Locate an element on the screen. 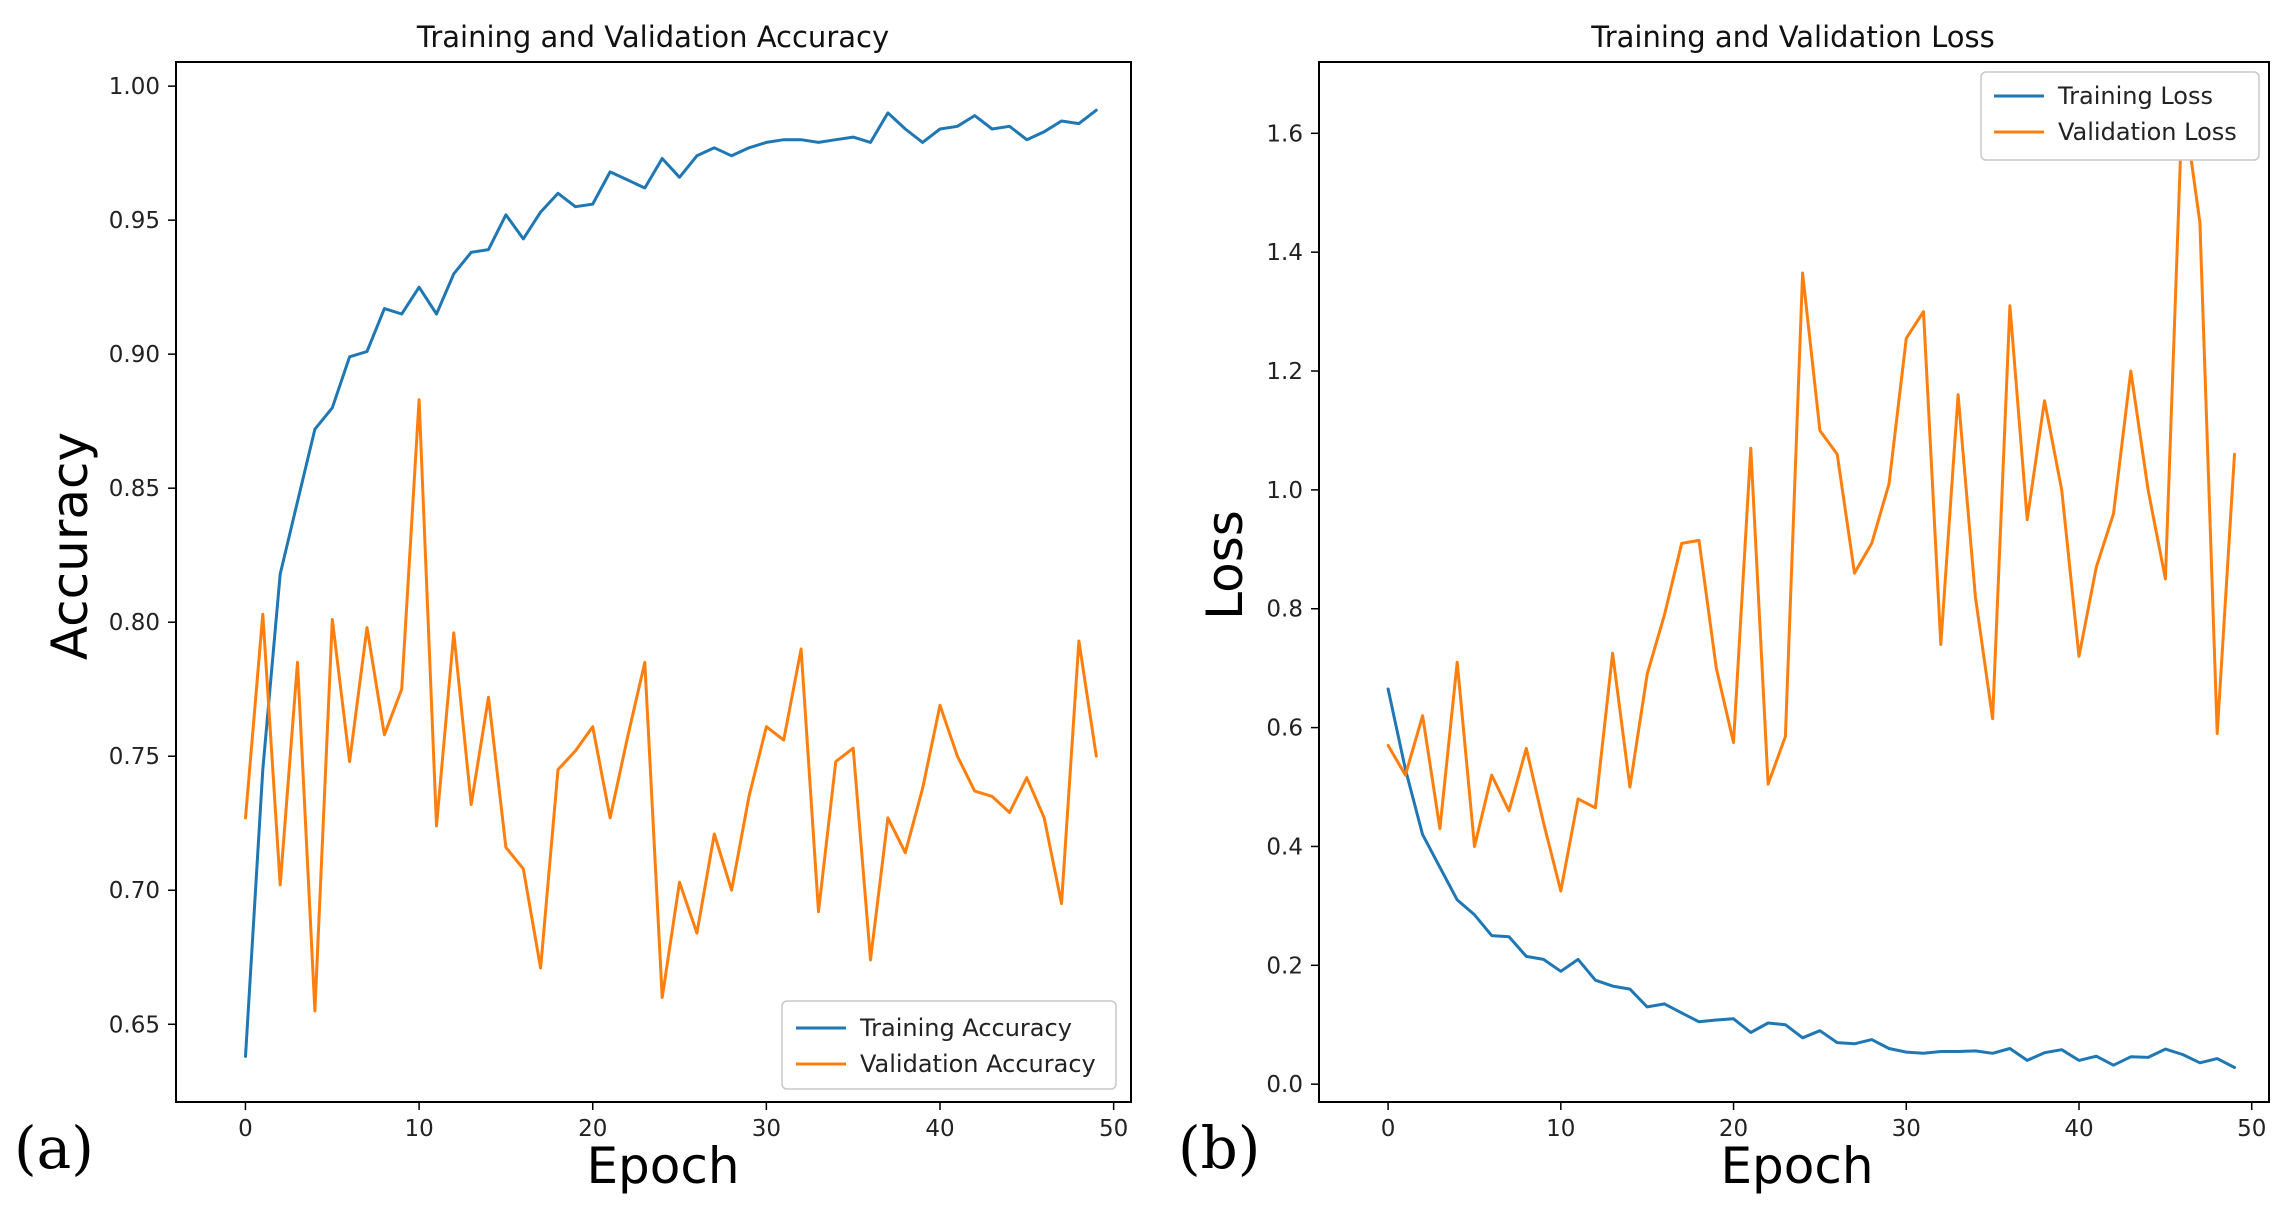 The height and width of the screenshot is (1216, 2291). legend-label-training-loss: Training Loss is located at coordinates (2135, 96).